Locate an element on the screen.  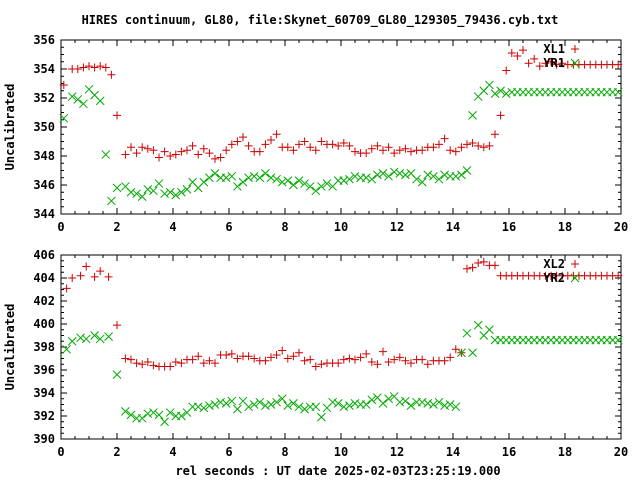
y-tick-label: 352 is located at coordinates (44, 98).